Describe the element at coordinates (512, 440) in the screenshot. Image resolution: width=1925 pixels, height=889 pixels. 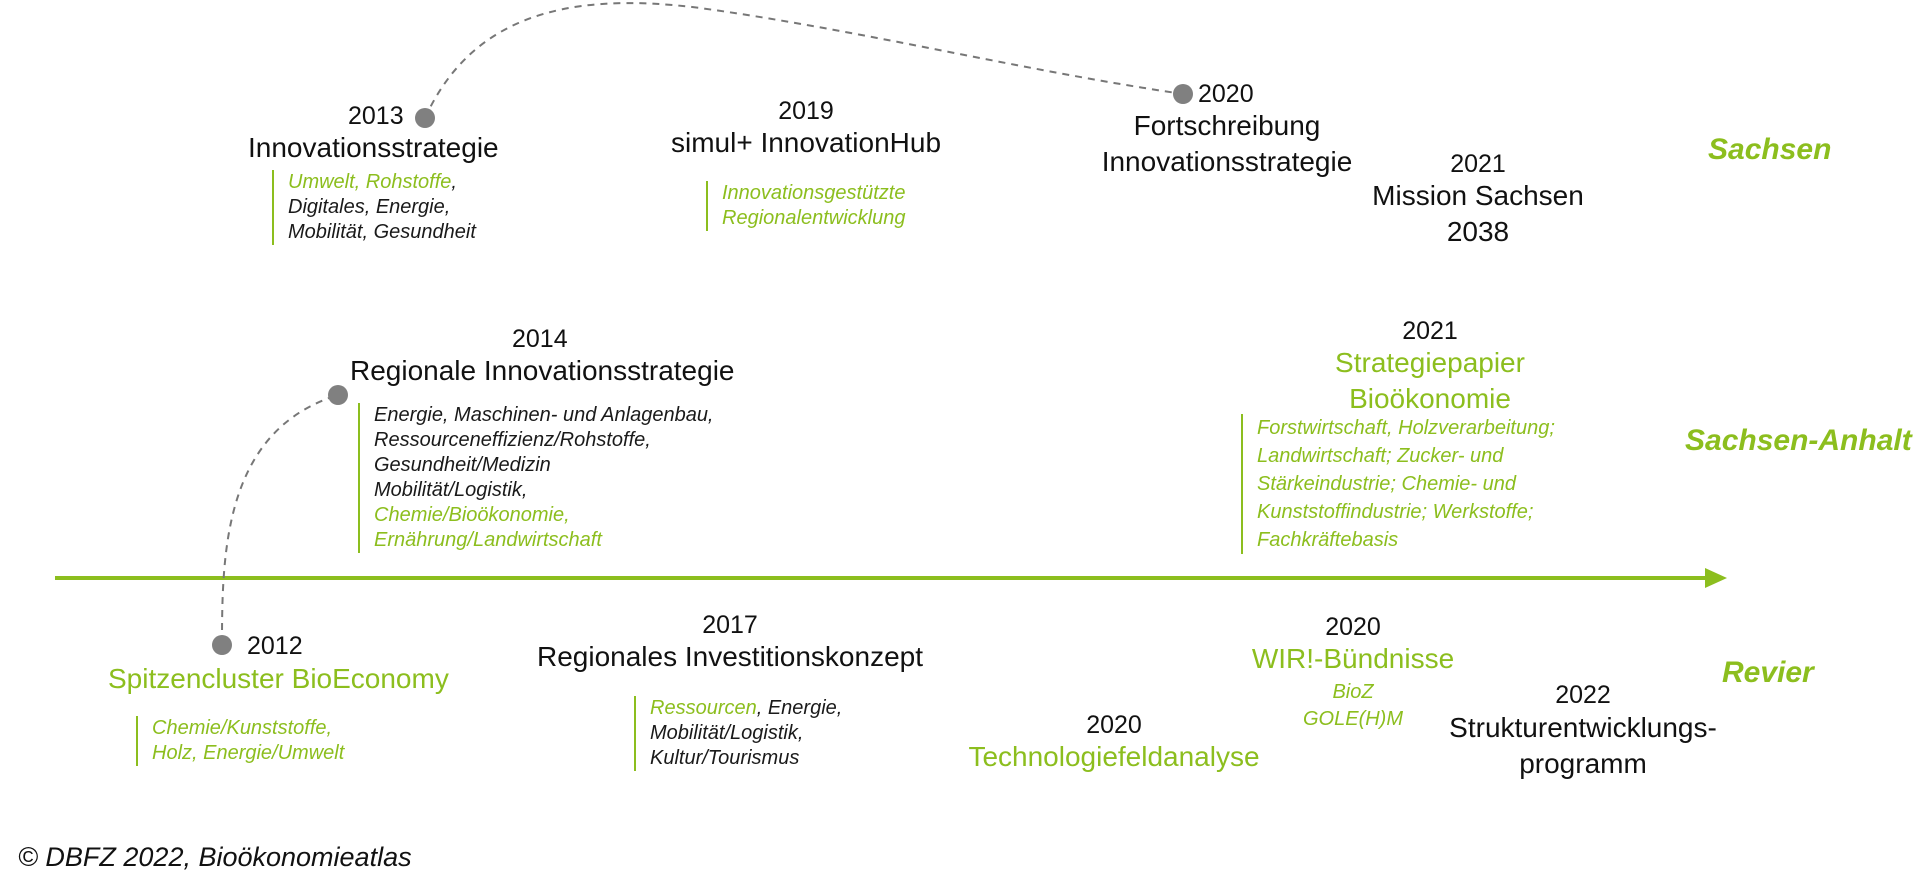
I see `note-text: Ressourceneffizienz/Rohstoffe,` at that location.